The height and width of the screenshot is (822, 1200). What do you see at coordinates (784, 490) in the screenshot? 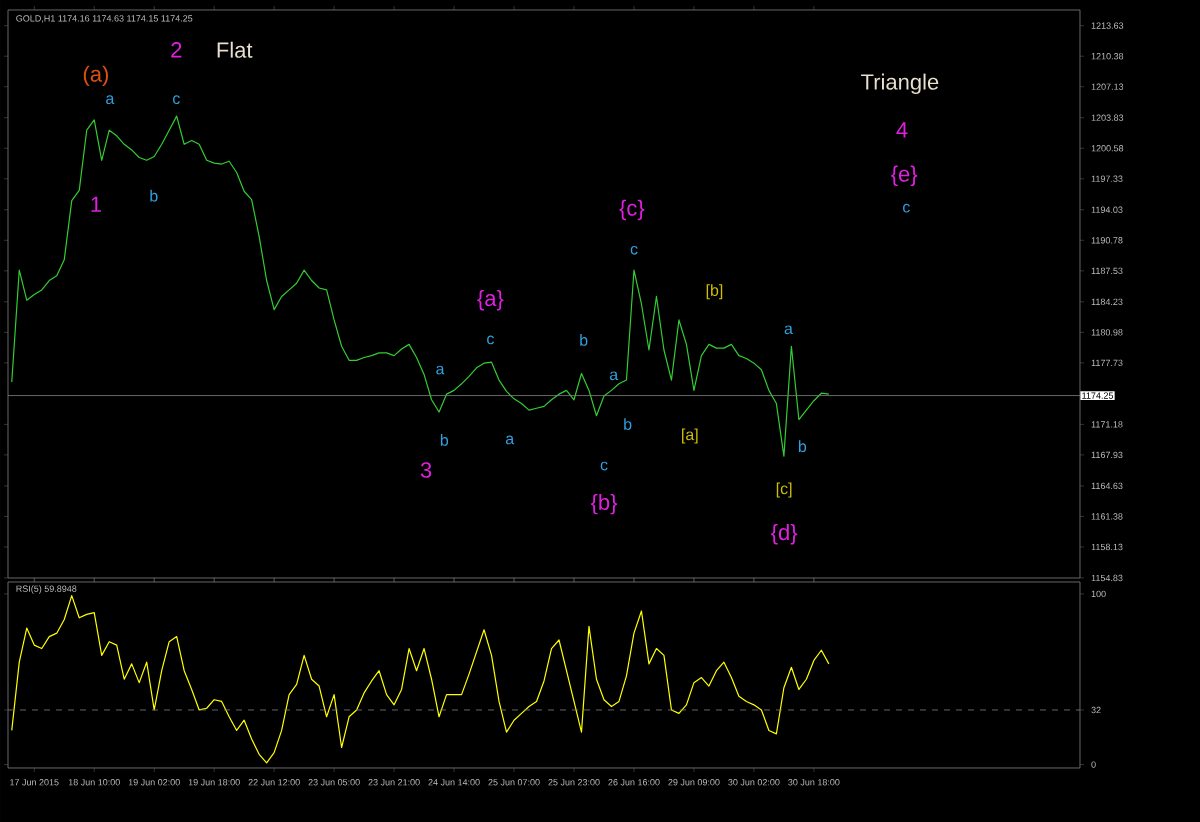
I see `annotation: [c]` at bounding box center [784, 490].